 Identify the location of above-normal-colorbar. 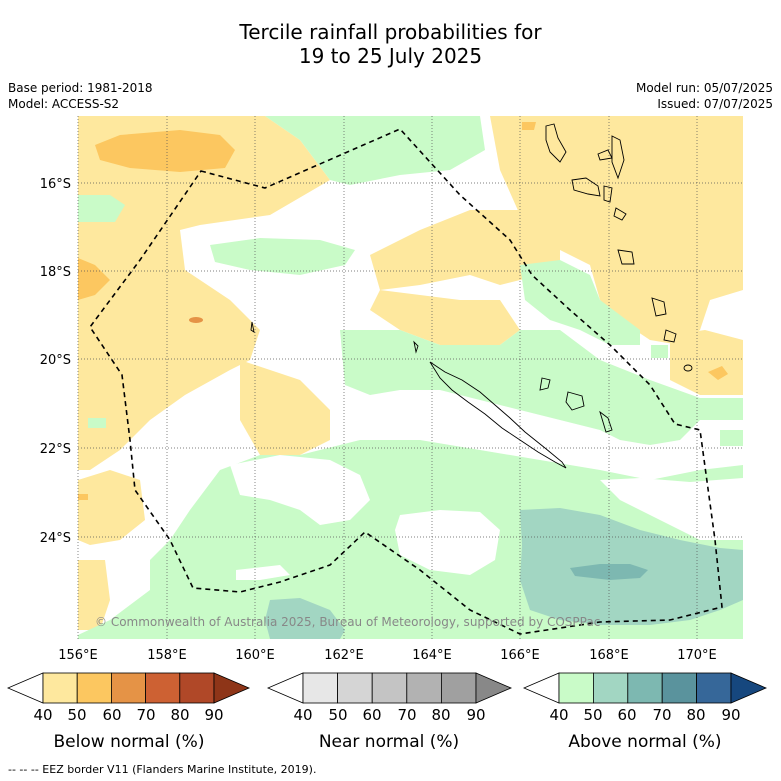
(645, 688).